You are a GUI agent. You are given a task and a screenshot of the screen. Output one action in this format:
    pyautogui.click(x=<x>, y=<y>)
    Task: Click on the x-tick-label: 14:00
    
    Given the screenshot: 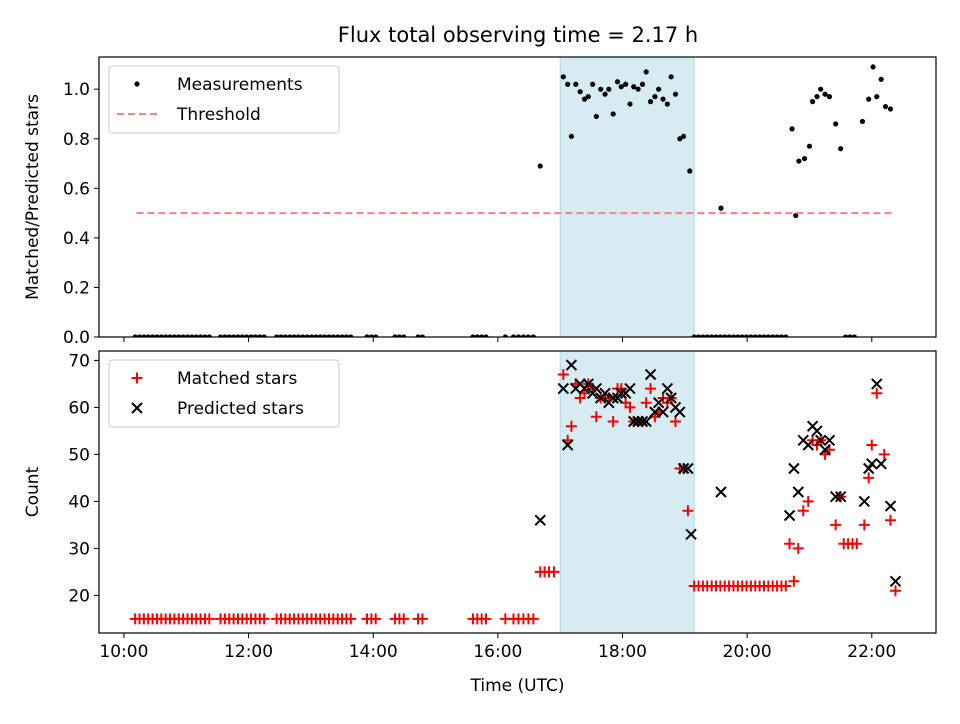 What is the action you would take?
    pyautogui.click(x=373, y=652)
    